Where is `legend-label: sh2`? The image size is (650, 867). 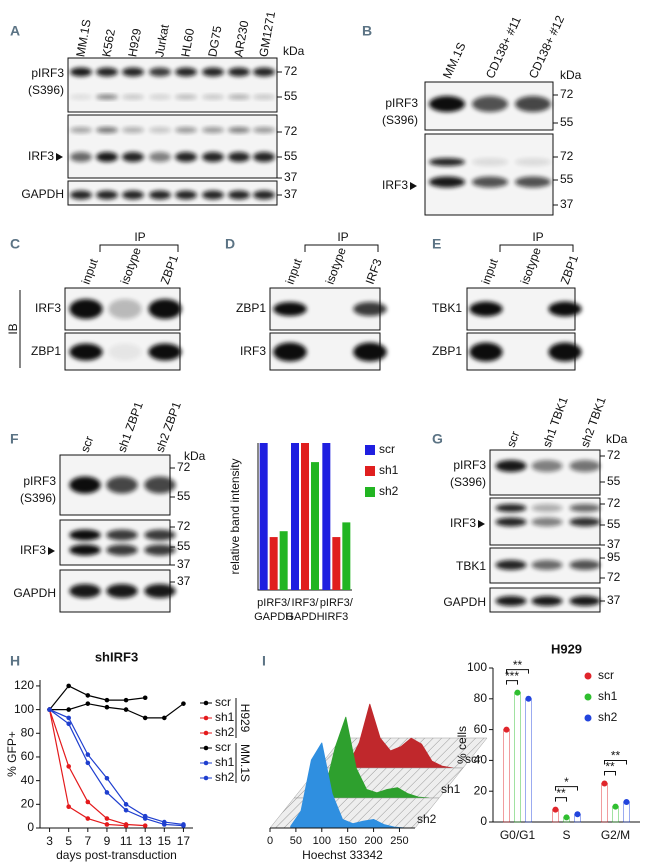
legend-label: sh2 is located at coordinates (225, 777).